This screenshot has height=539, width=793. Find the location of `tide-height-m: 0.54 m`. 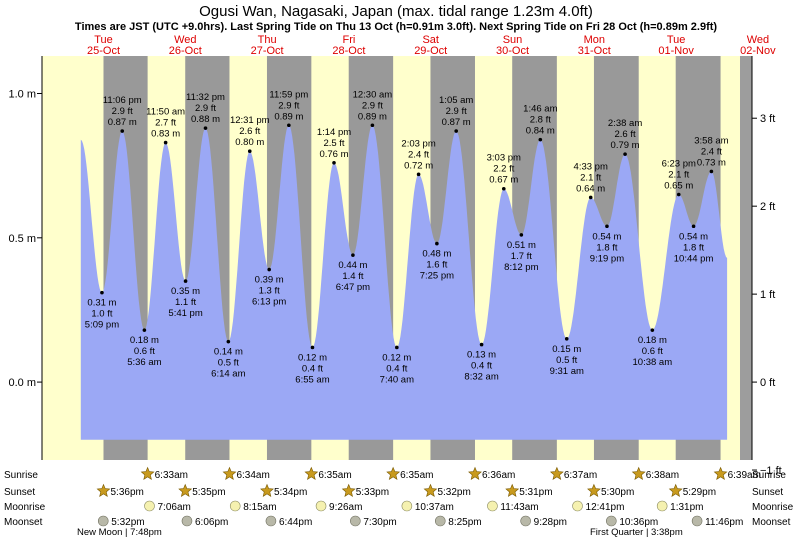

tide-height-m: 0.54 m is located at coordinates (693, 236).